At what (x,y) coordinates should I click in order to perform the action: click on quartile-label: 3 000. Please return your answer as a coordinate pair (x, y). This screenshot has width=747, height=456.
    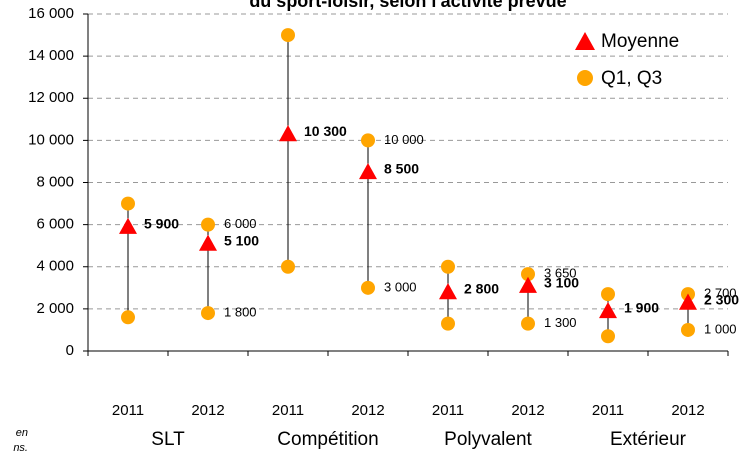
    Looking at the image, I should click on (400, 286).